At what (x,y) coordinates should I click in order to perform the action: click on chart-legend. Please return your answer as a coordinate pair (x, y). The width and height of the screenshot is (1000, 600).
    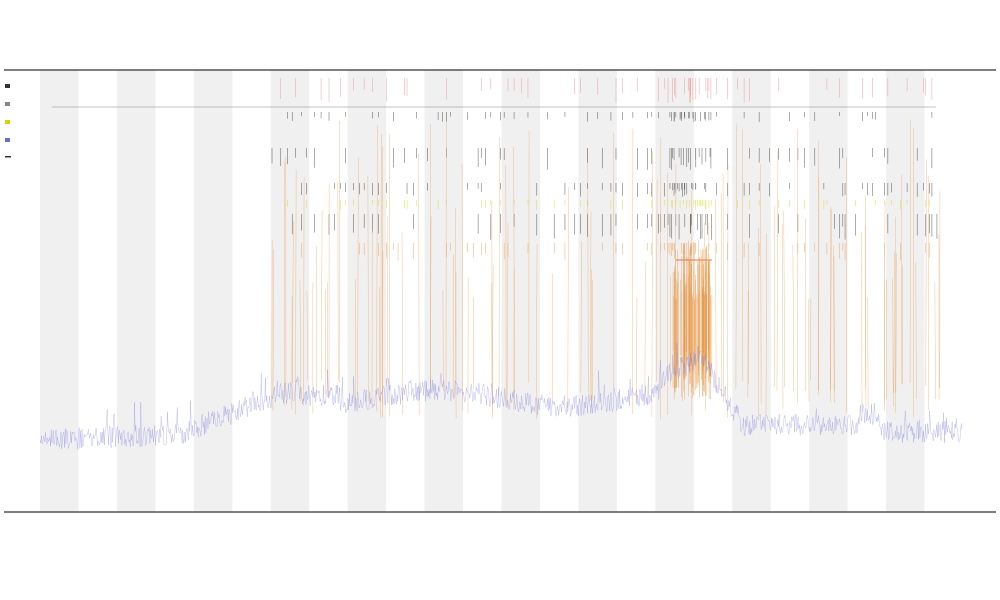
    Looking at the image, I should click on (8, 121).